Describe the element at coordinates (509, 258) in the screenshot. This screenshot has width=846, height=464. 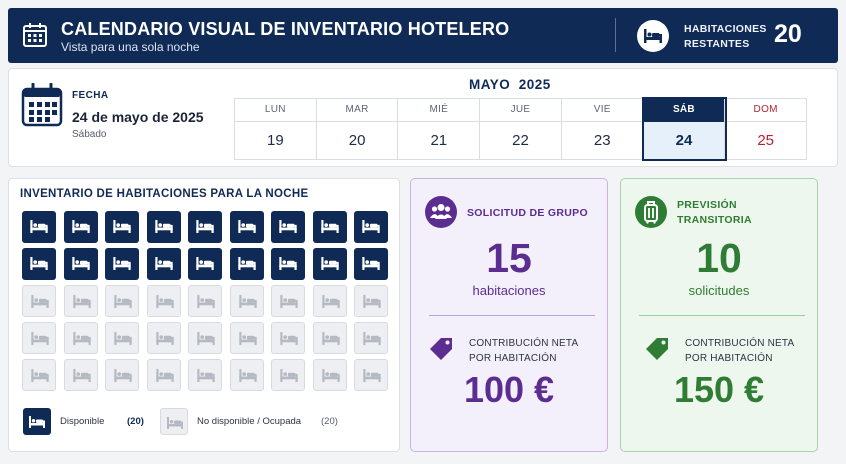
I see `group-request-count: 15` at that location.